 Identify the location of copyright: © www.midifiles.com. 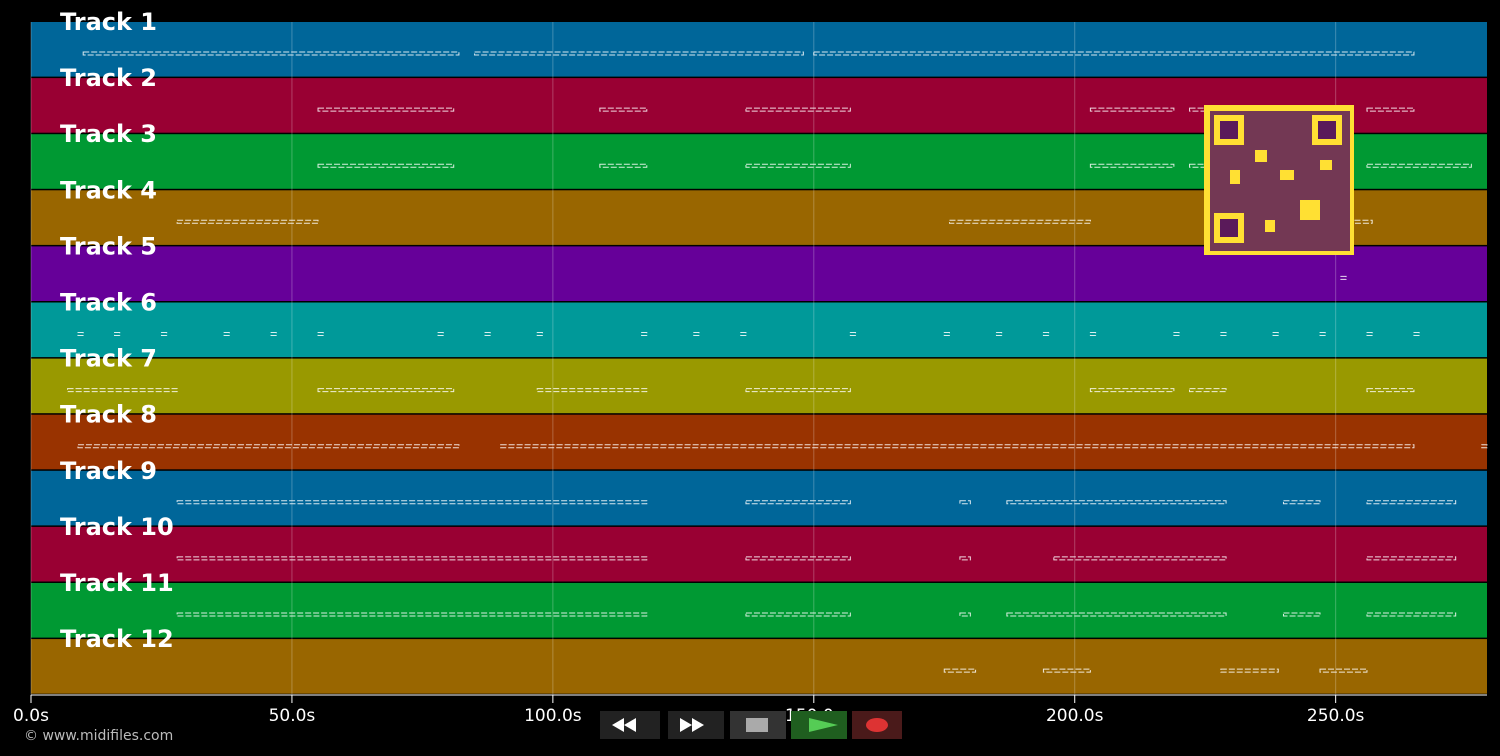
(98, 736).